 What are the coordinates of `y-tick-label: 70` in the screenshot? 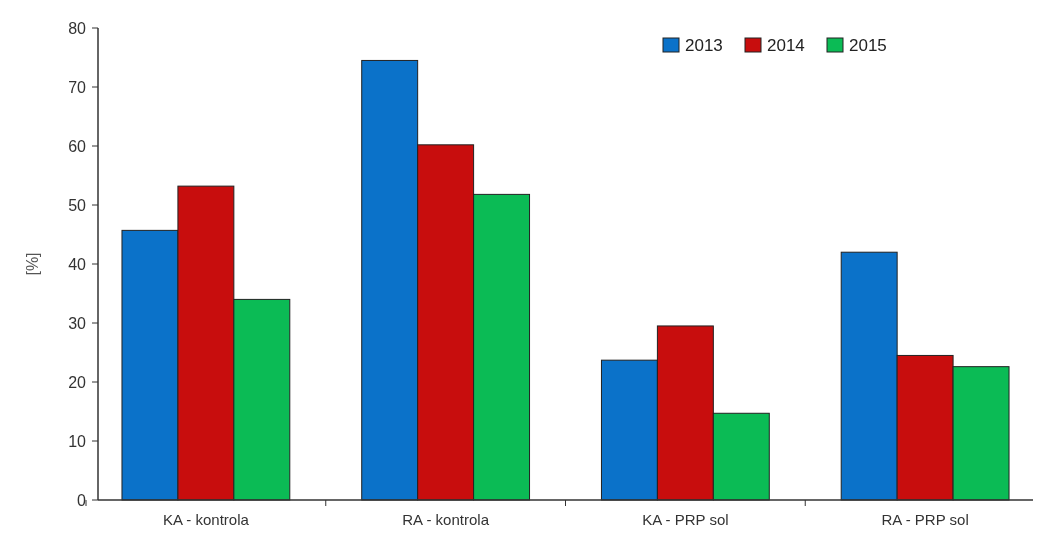 It's located at (77, 87).